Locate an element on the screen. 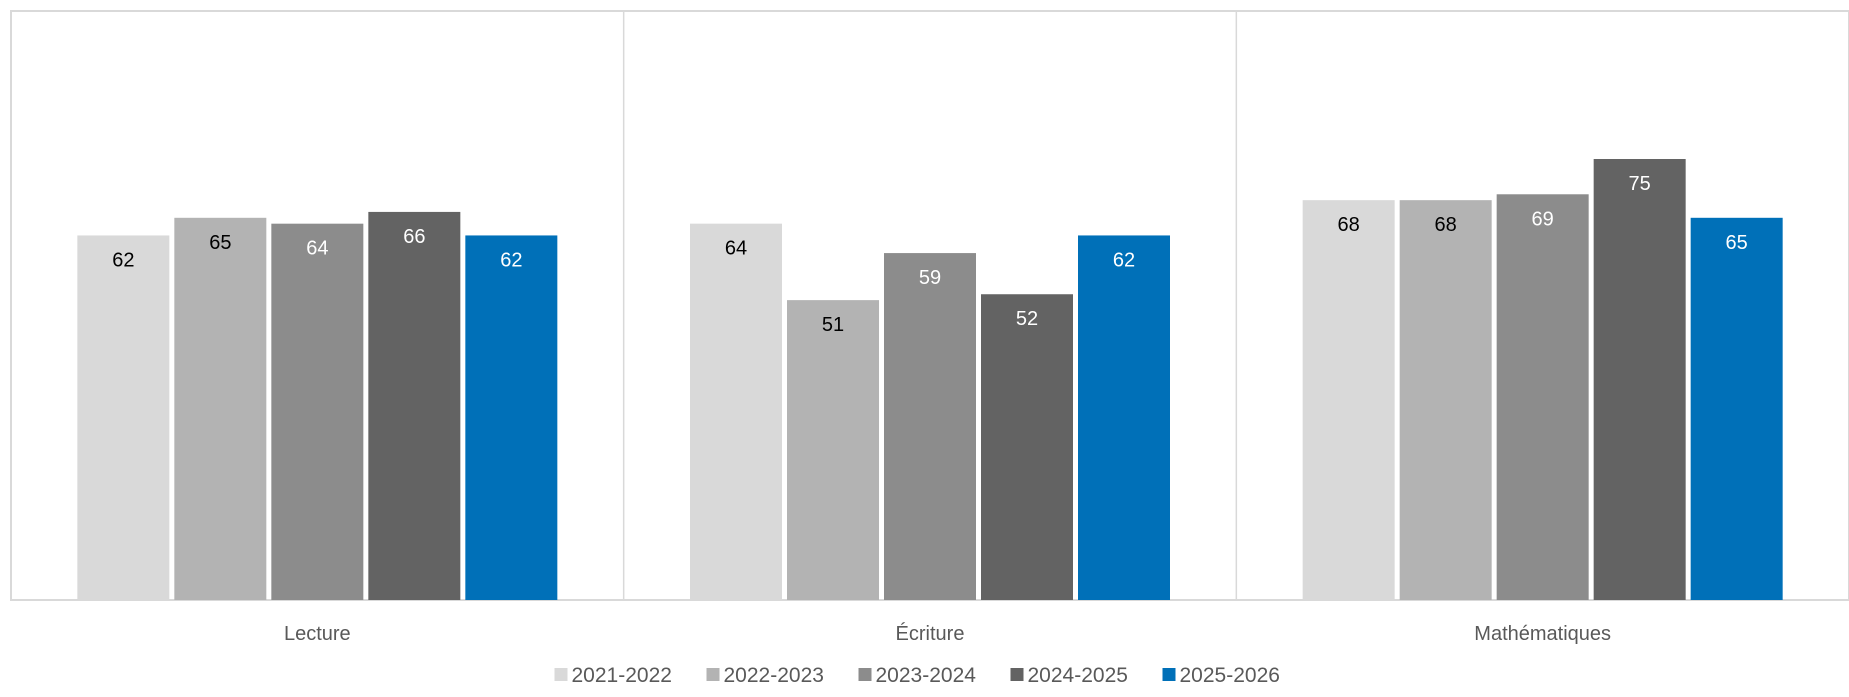 The width and height of the screenshot is (1849, 697). bar-2024-2025-Écriture is located at coordinates (1027, 447).